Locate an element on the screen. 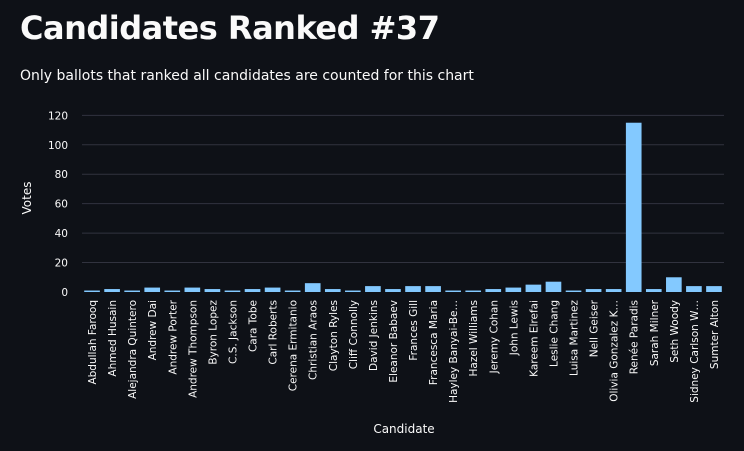  x-tick-label: Christian Araos is located at coordinates (314, 340).